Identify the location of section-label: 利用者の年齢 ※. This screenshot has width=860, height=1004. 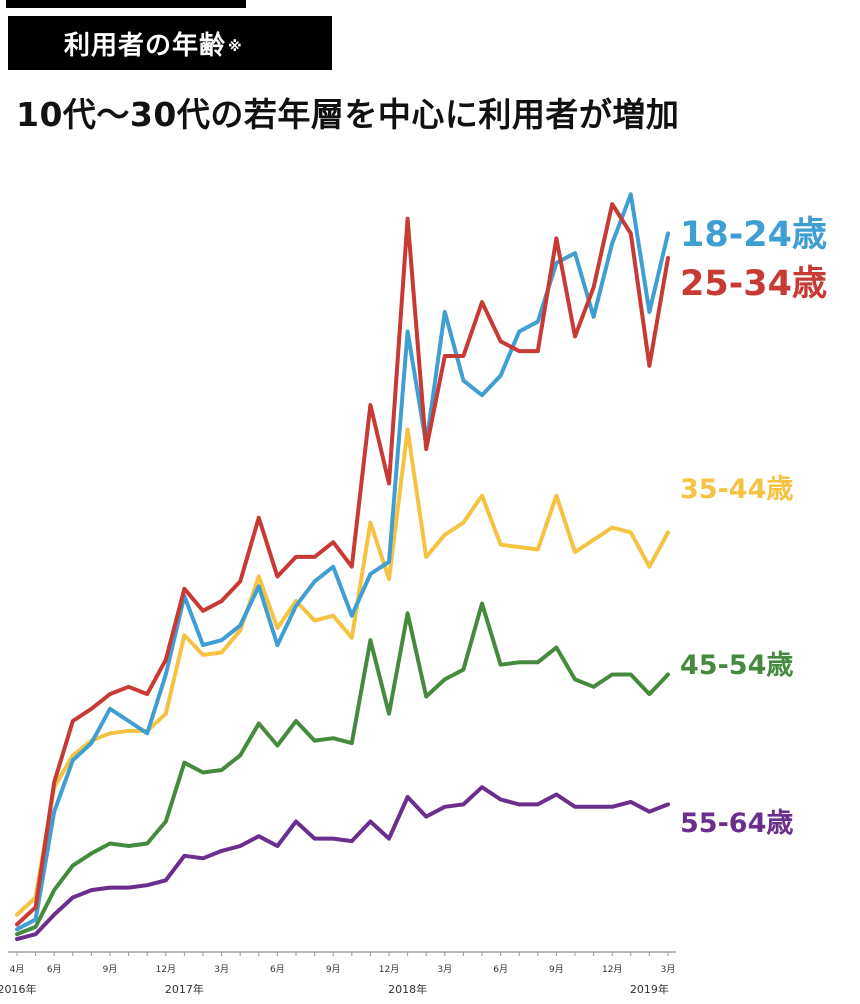
(170, 43).